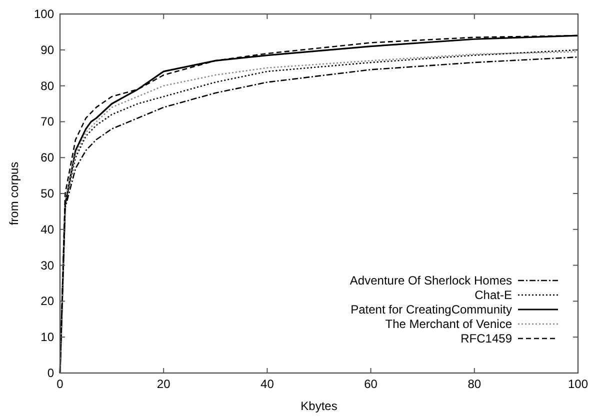 The width and height of the screenshot is (592, 420). I want to click on x-tick-label: 40, so click(267, 384).